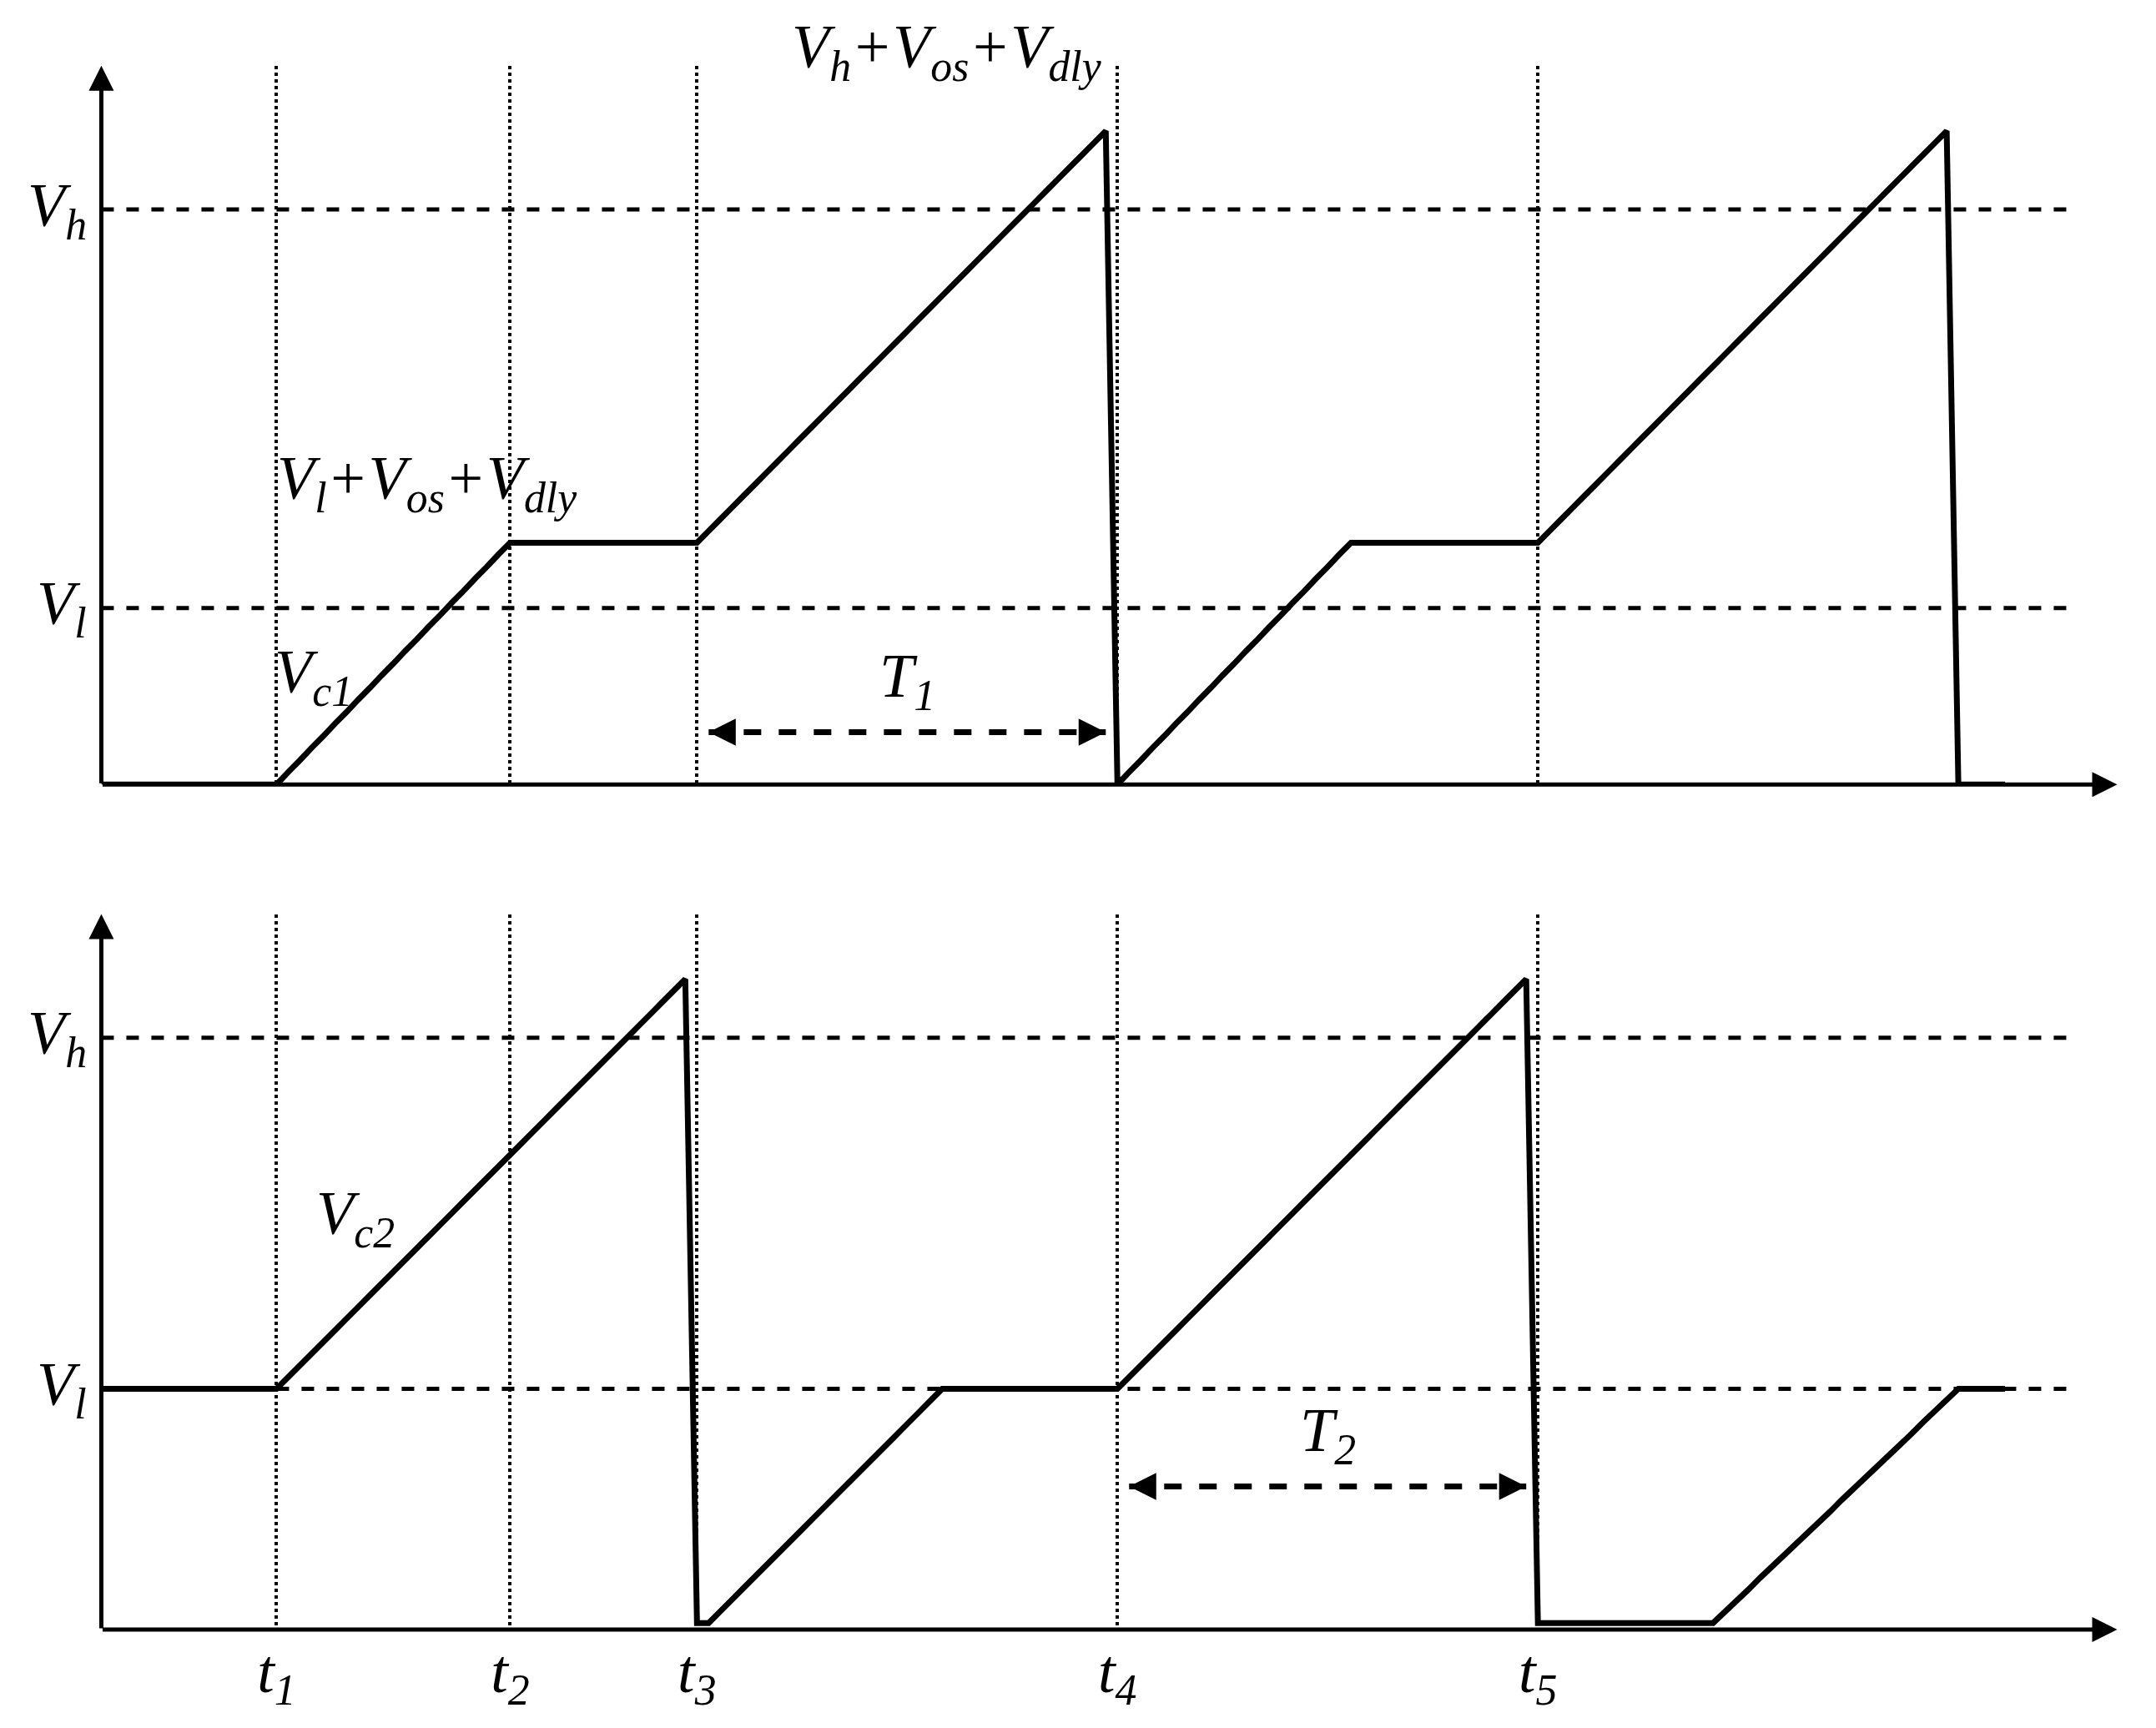 This screenshot has width=2156, height=1728. Describe the element at coordinates (947, 51) in the screenshot. I see `text: V$_{h}$+V$_{os}$+V$_{dly}$` at that location.